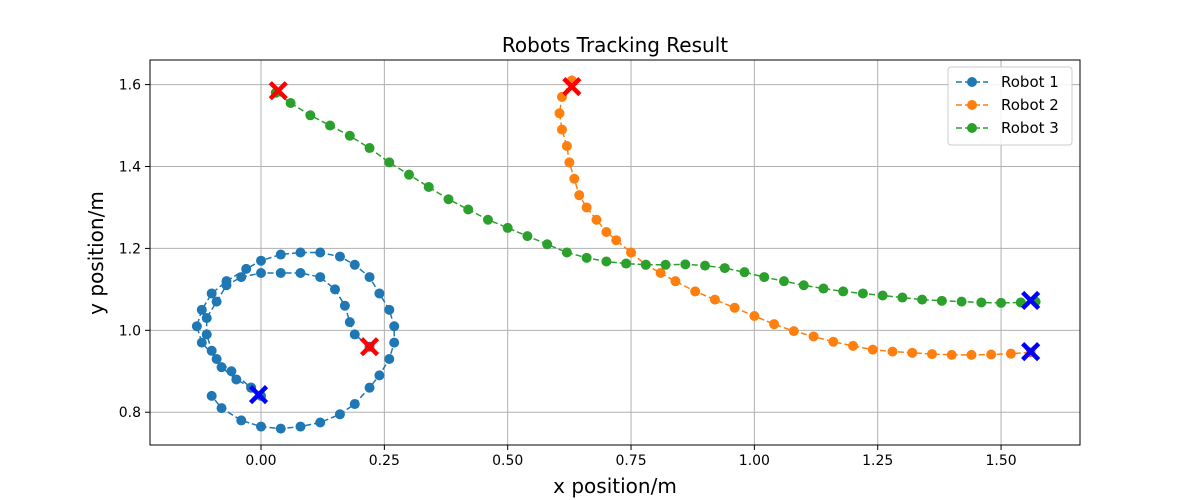 The height and width of the screenshot is (500, 1200). What do you see at coordinates (1030, 128) in the screenshot?
I see `legend-label: Robot 3` at bounding box center [1030, 128].